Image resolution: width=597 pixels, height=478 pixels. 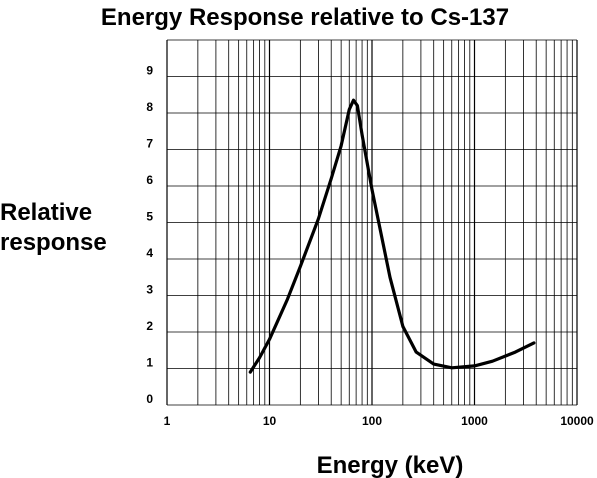 What do you see at coordinates (149, 217) in the screenshot?
I see `y-tick-label: 5` at bounding box center [149, 217].